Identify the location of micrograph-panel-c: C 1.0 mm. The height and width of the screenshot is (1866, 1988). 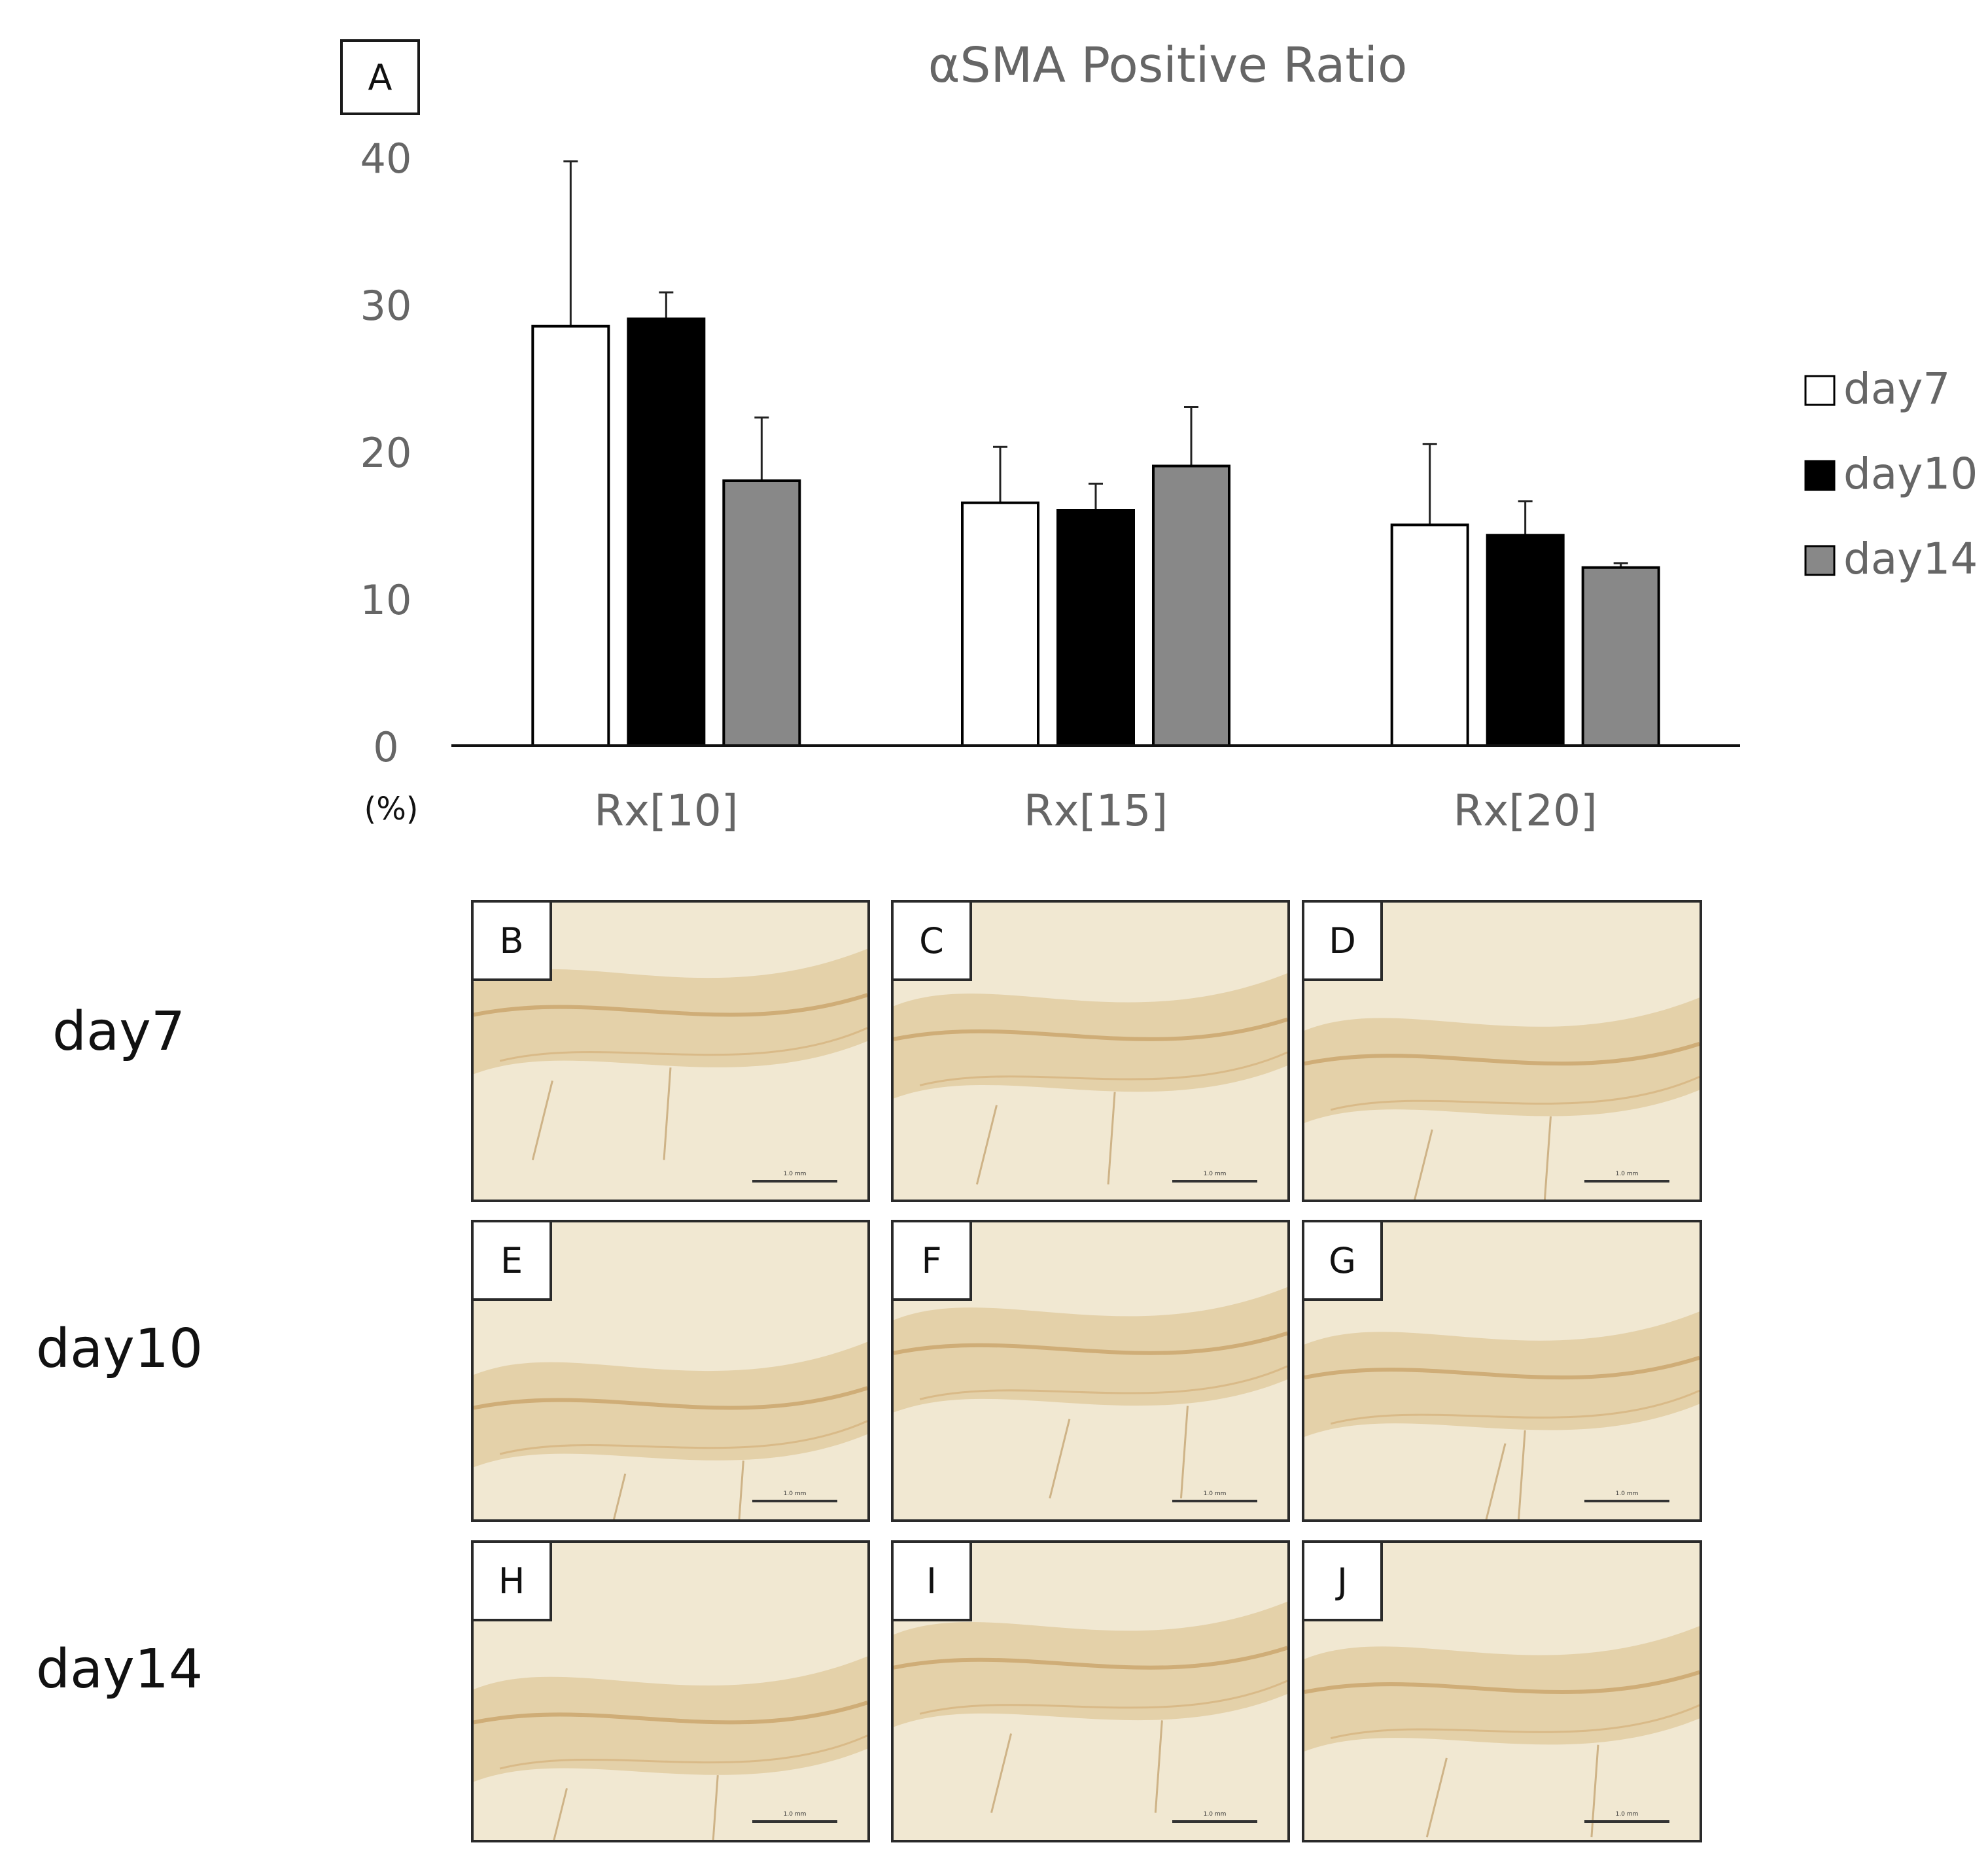
(1091, 1051).